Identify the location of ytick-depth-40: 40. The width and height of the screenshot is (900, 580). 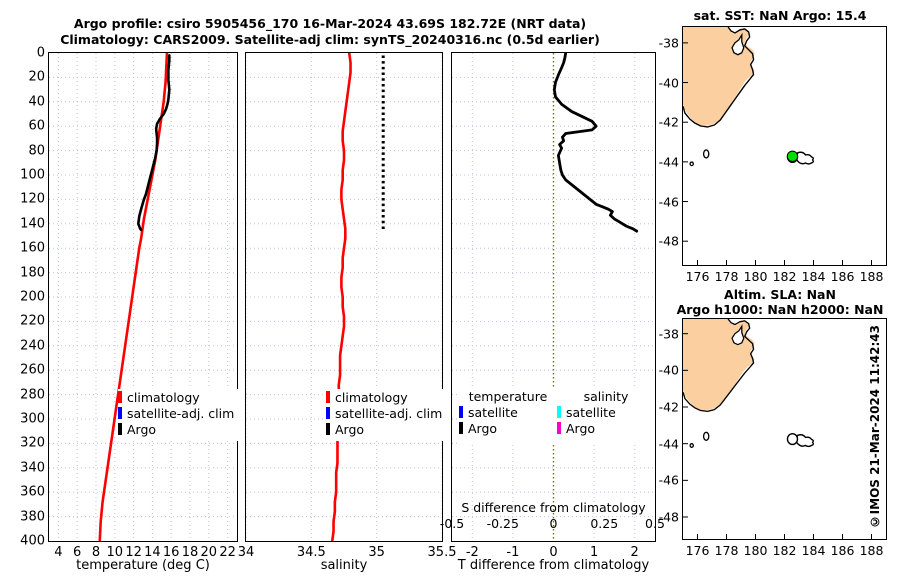
(36, 102).